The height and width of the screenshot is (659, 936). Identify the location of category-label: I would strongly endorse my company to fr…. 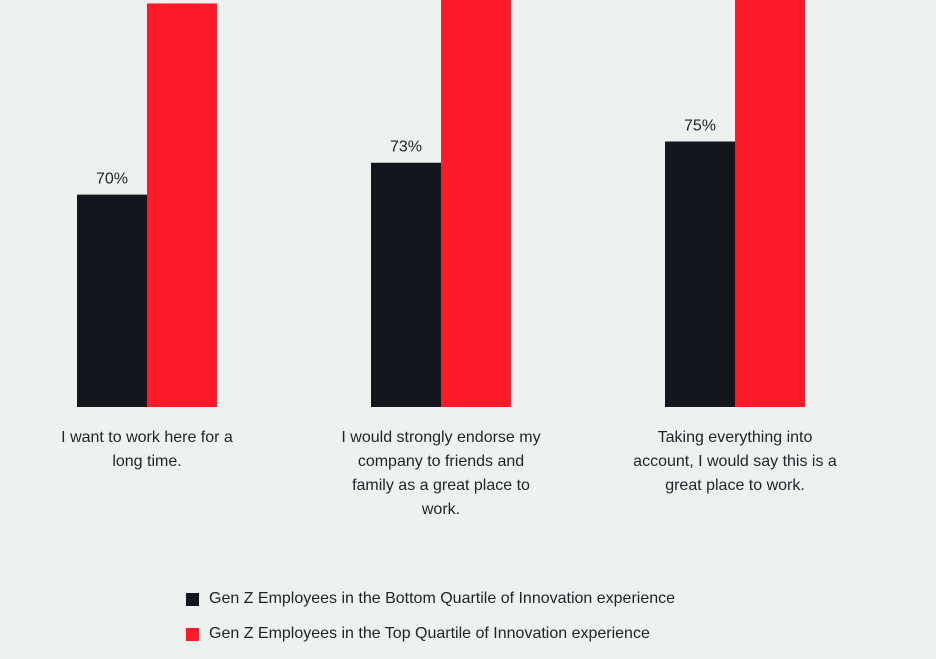
(441, 473).